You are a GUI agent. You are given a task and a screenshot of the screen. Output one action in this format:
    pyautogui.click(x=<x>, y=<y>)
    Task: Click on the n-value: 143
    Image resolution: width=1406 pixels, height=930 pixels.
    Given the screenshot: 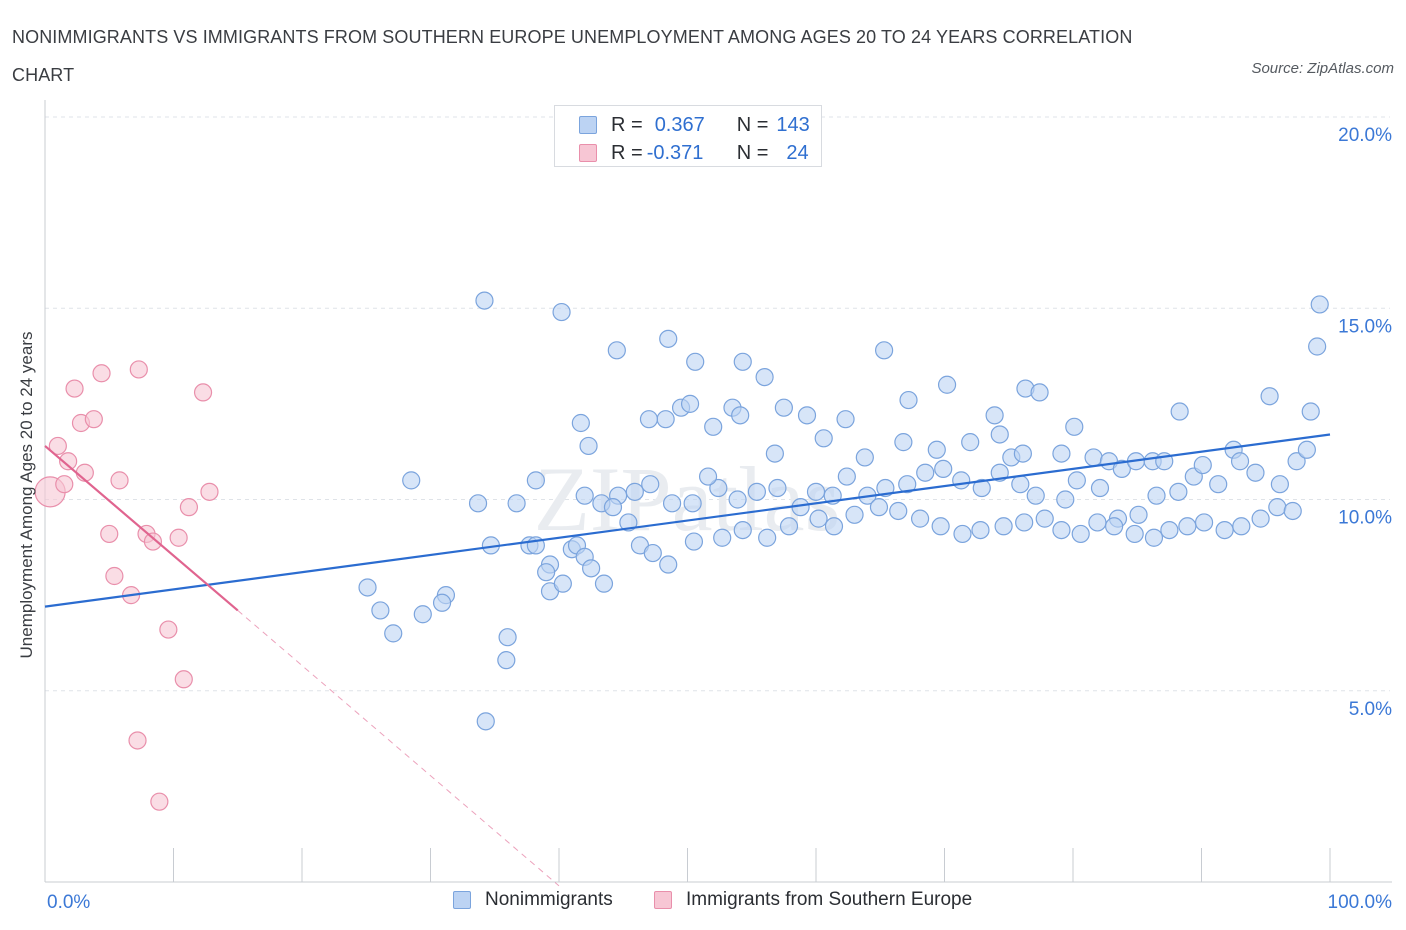 What is the action you would take?
    pyautogui.click(x=793, y=124)
    